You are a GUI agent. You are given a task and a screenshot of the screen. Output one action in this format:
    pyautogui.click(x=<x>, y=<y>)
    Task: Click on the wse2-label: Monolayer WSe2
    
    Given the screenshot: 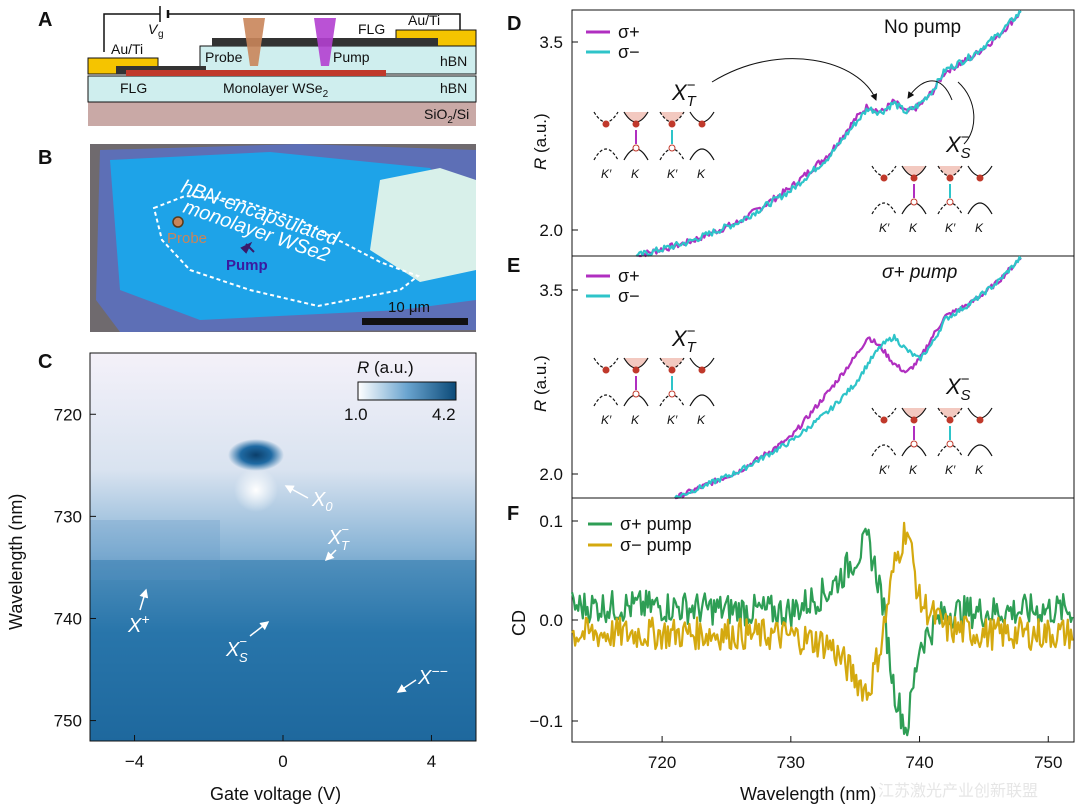 What is the action you would take?
    pyautogui.click(x=276, y=90)
    